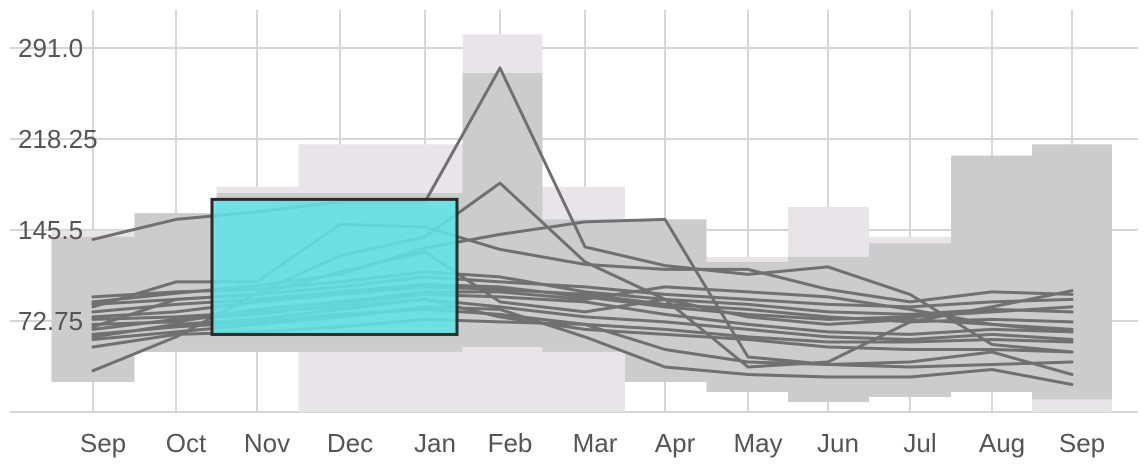  I want to click on y-tick-label: 145.5, so click(50, 230).